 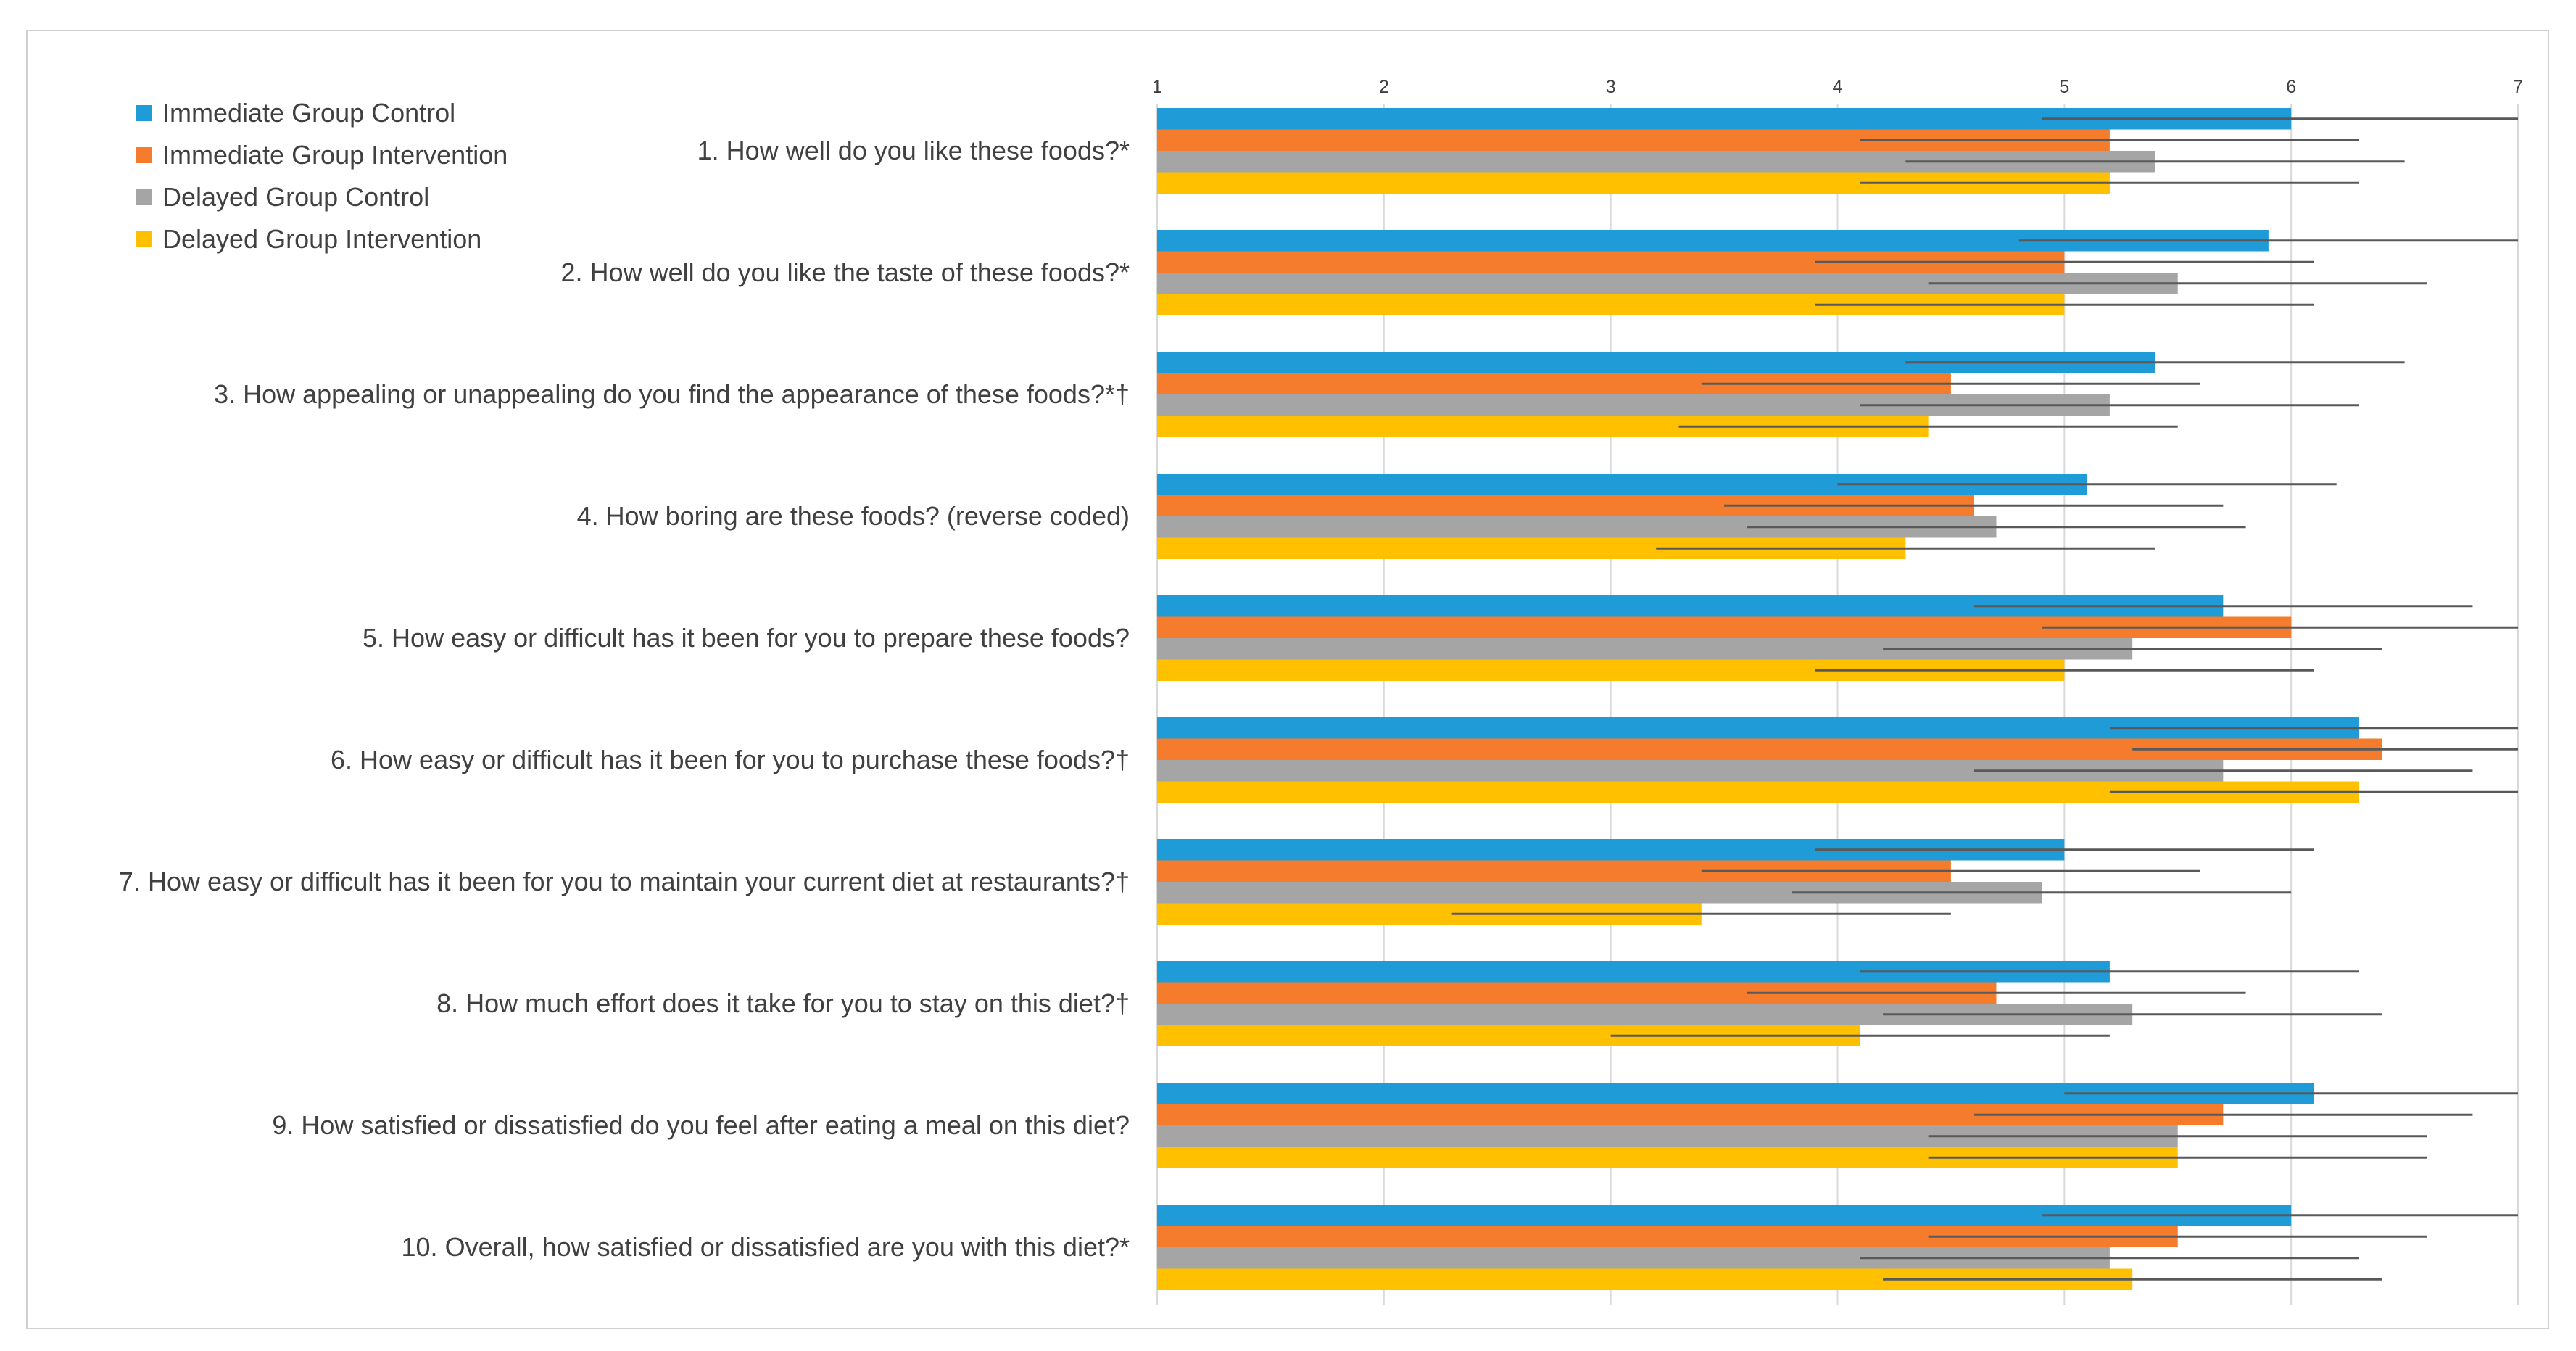 I want to click on legend-label: Immediate Group Control, so click(x=309, y=113).